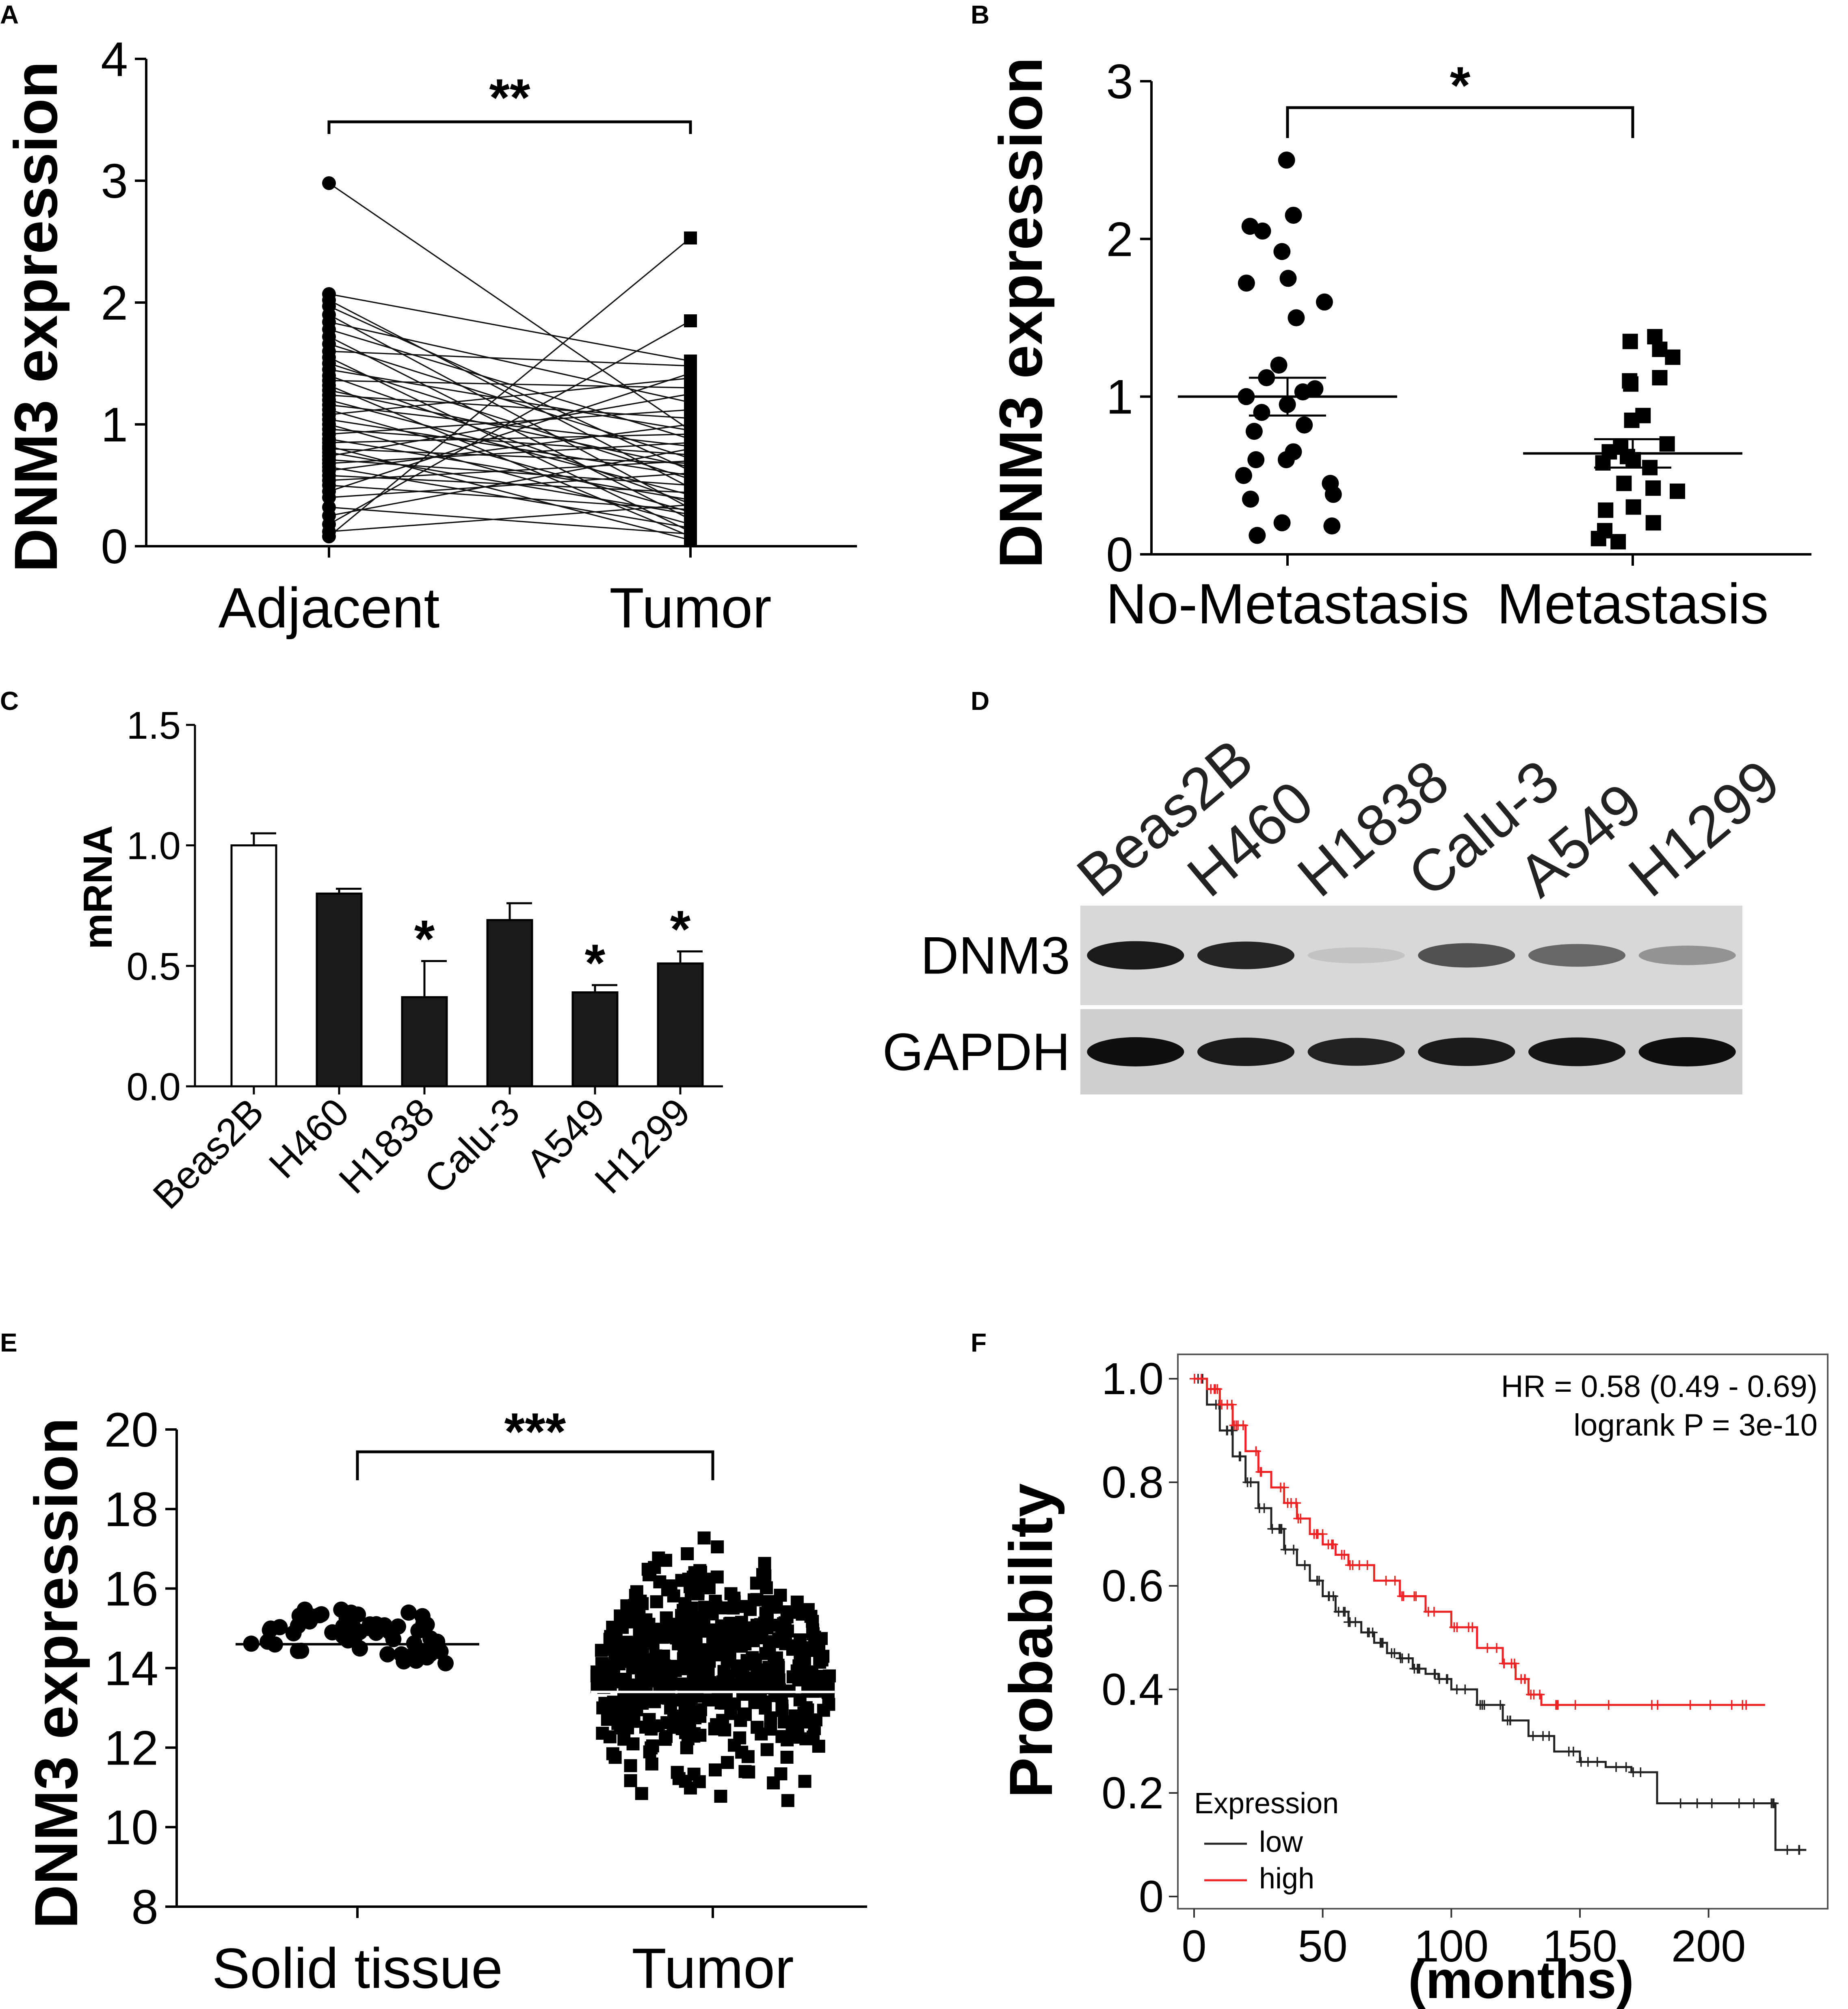 This screenshot has height=2009, width=1848. Describe the element at coordinates (980, 701) in the screenshot. I see `panel-d-label: D` at that location.